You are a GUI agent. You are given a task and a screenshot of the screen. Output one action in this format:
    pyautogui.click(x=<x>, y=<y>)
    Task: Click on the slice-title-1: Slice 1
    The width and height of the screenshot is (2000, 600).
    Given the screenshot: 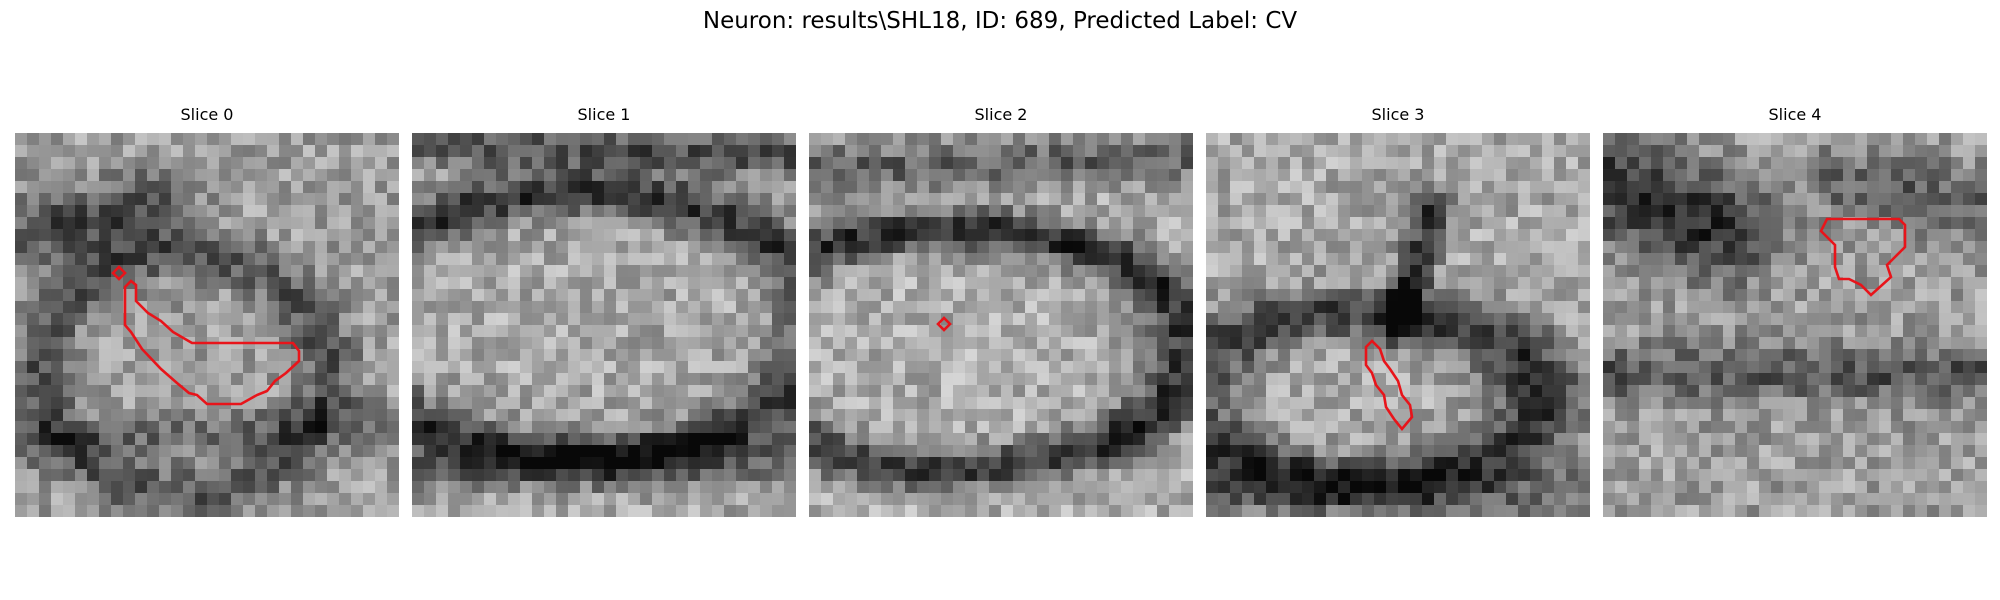 What is the action you would take?
    pyautogui.click(x=604, y=114)
    